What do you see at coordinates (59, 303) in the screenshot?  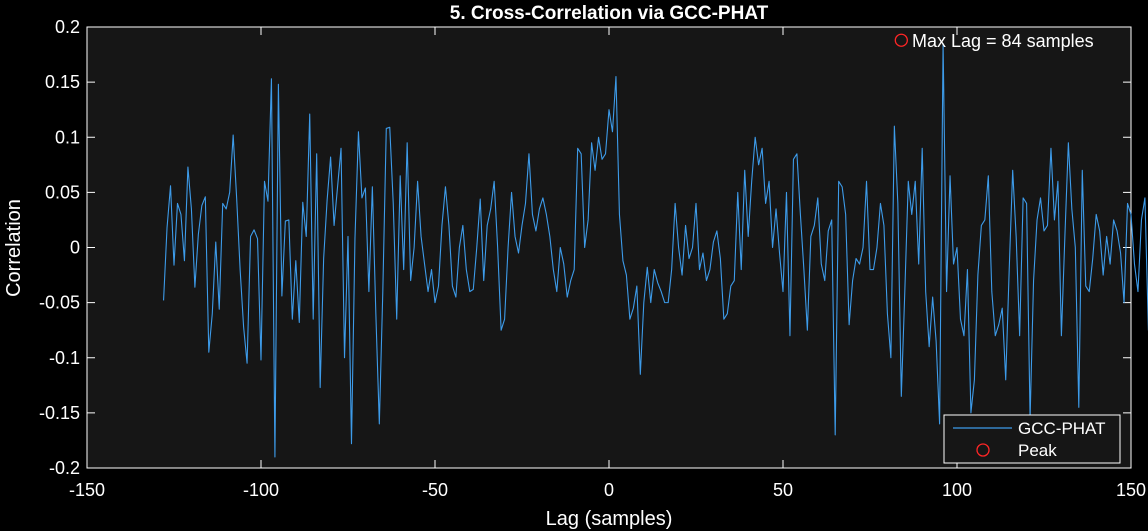 I see `y-tick-label: -0.05` at bounding box center [59, 303].